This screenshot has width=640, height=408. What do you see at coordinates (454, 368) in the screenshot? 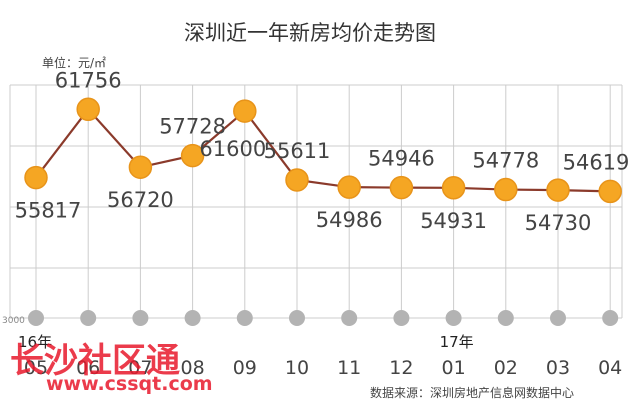
I see `x-tick-label: 01` at bounding box center [454, 368].